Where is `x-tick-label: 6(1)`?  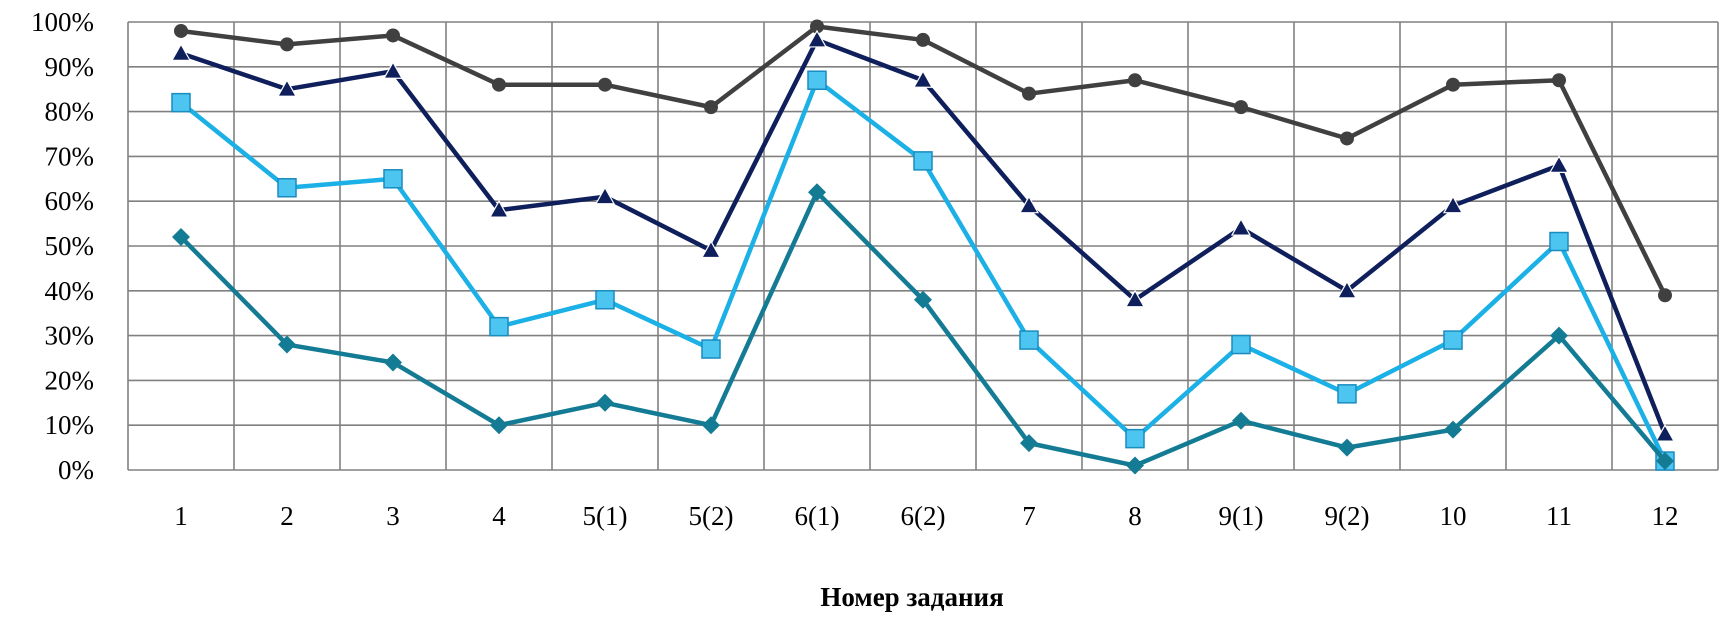 x-tick-label: 6(1) is located at coordinates (817, 516).